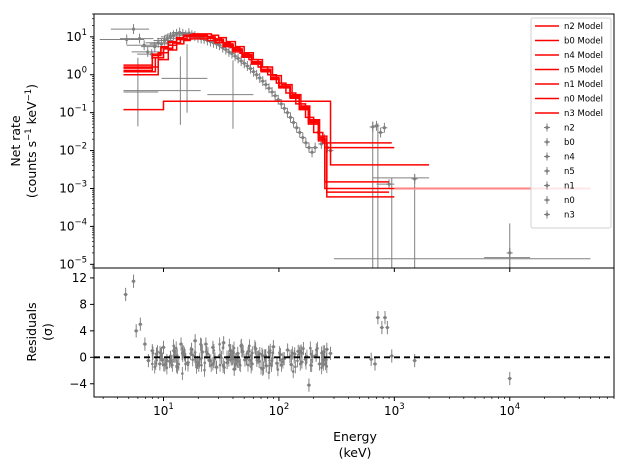 The width and height of the screenshot is (630, 470). I want to click on legend-model-label: n3 Model, so click(583, 114).